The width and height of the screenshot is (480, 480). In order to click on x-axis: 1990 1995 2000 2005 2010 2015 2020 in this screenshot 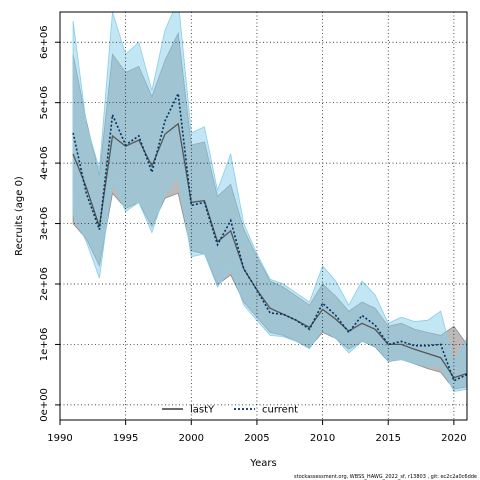, I will do `click(257, 432)`.